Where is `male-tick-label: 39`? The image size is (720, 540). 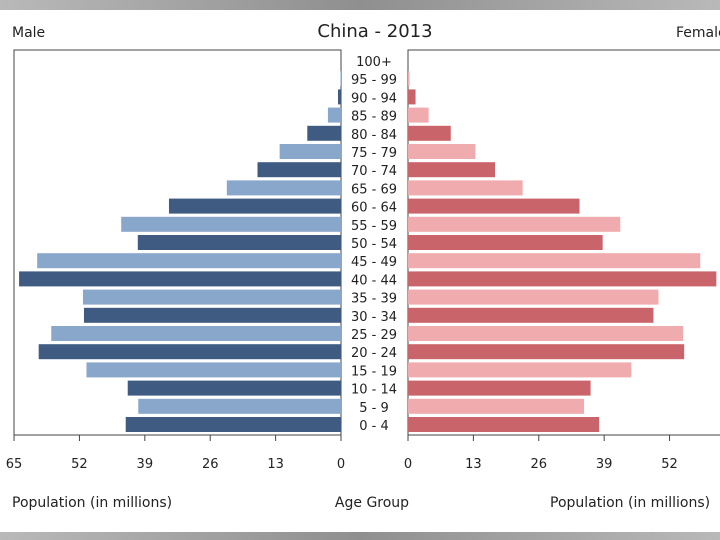
male-tick-label: 39 is located at coordinates (145, 464).